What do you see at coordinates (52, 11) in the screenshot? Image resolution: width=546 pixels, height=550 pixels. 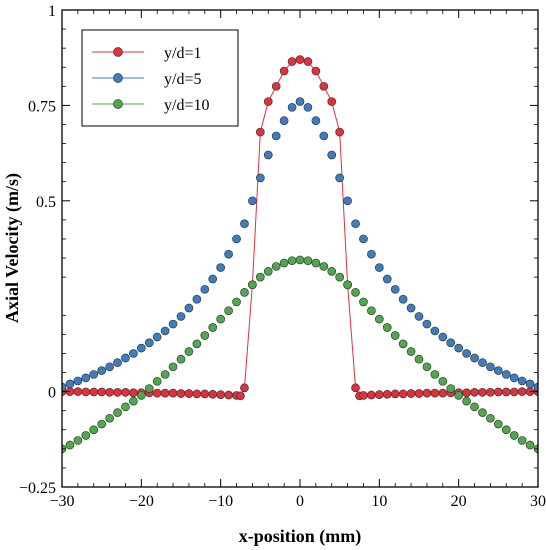 I see `y-tick-label: 1` at bounding box center [52, 11].